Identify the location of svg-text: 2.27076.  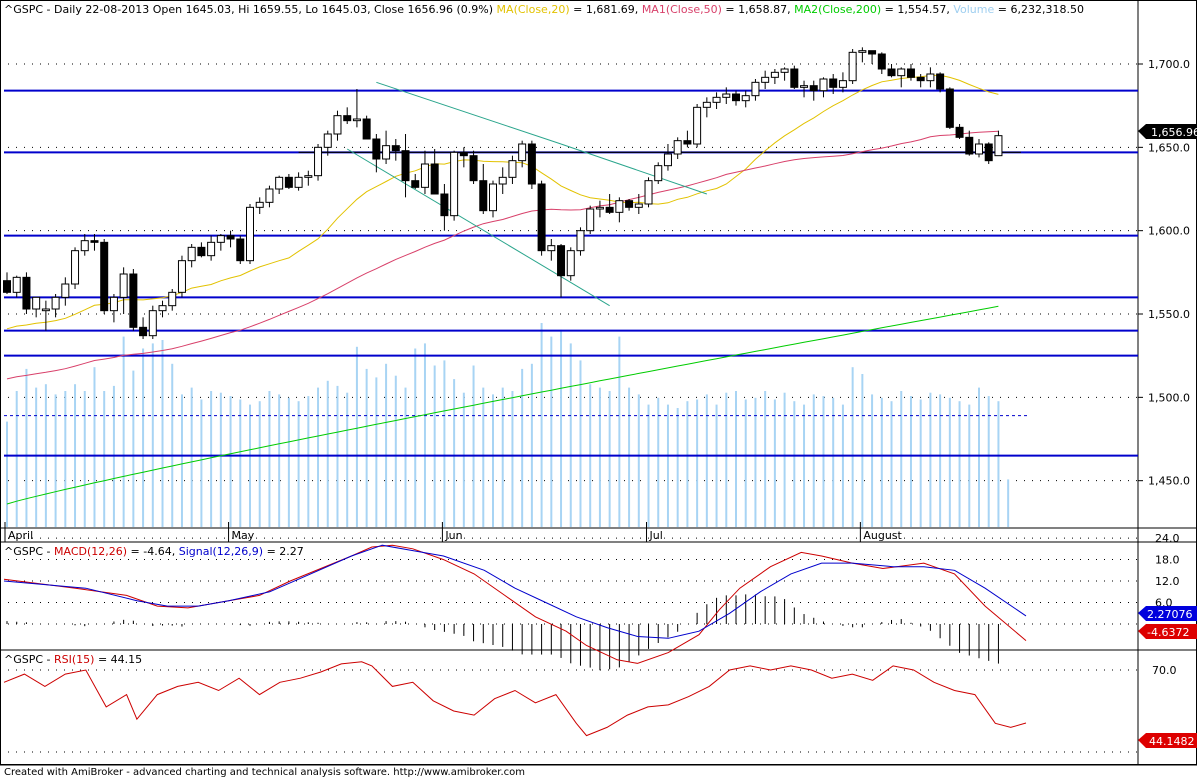
(1170, 614).